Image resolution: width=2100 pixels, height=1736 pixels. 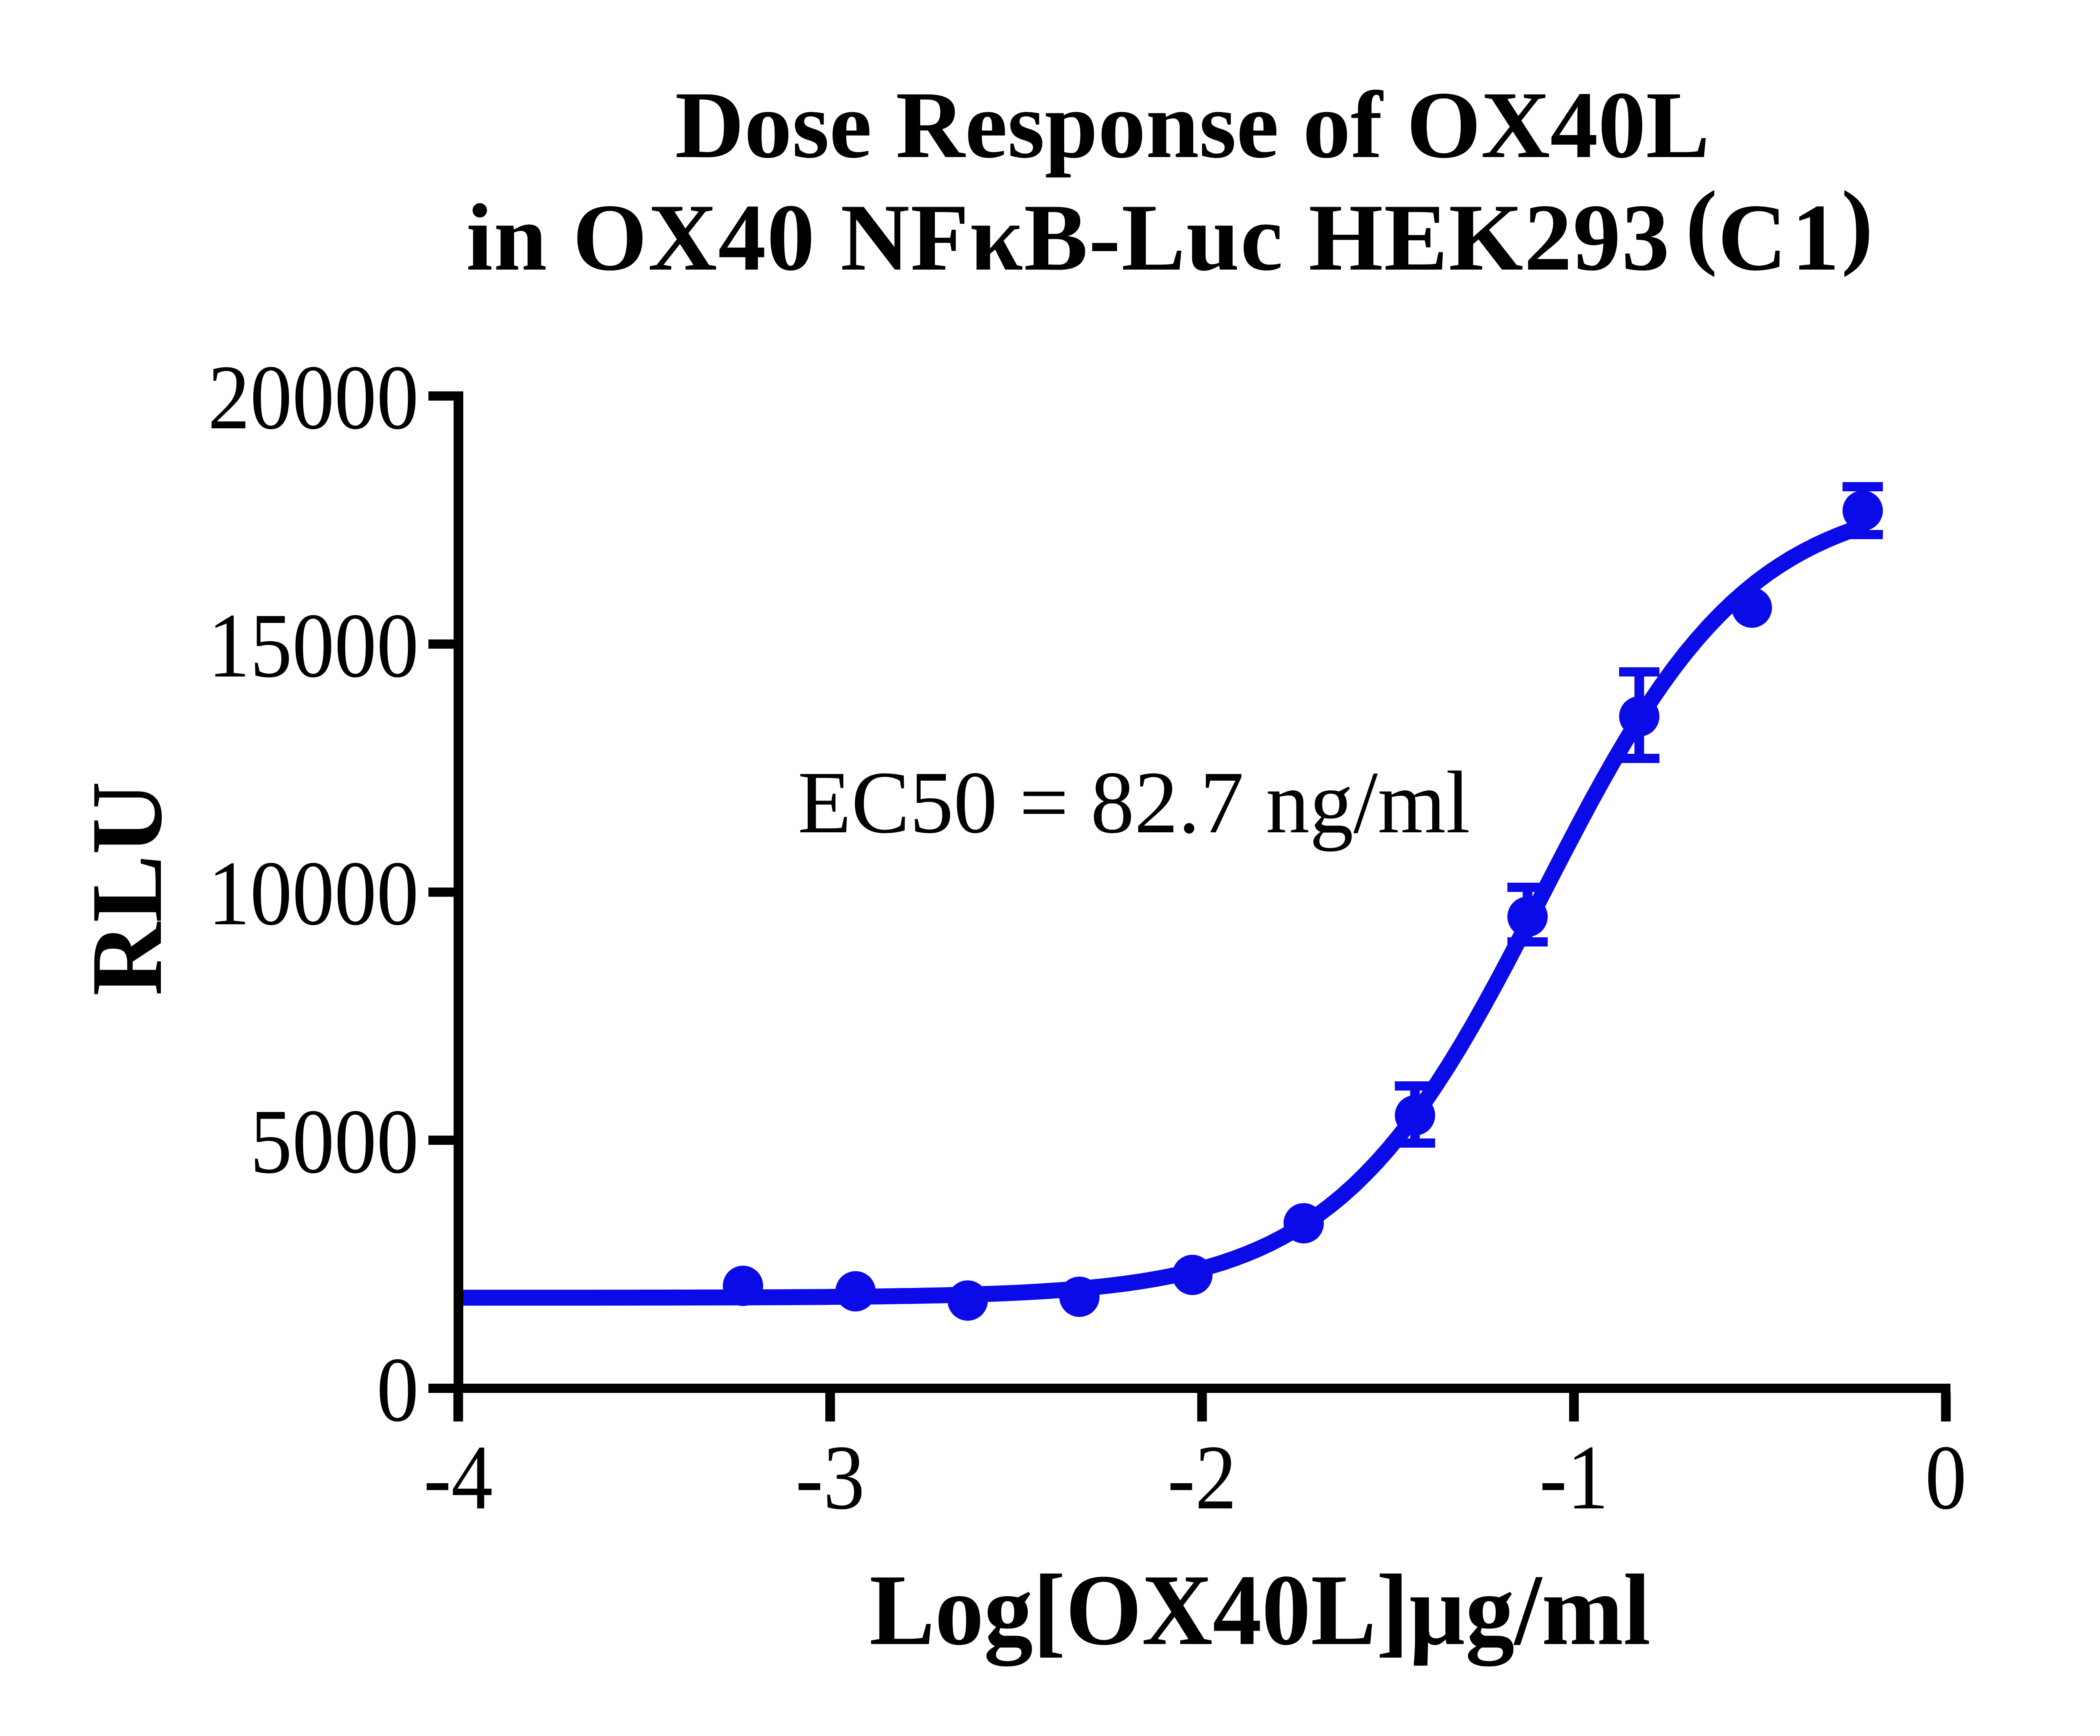 I want to click on svg-text: -1, so click(x=1574, y=1478).